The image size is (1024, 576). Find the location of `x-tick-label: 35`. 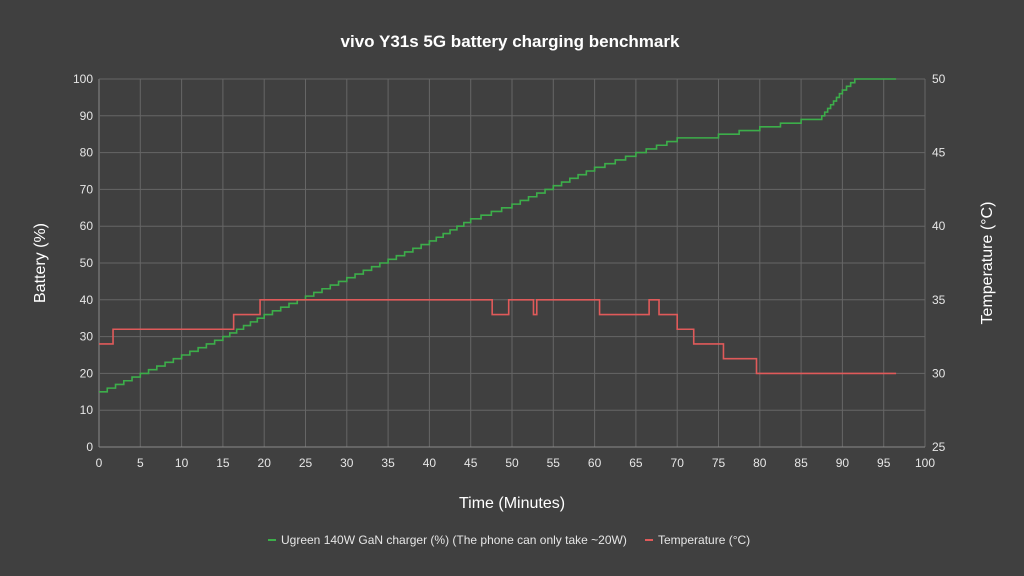

x-tick-label: 35 is located at coordinates (388, 463).